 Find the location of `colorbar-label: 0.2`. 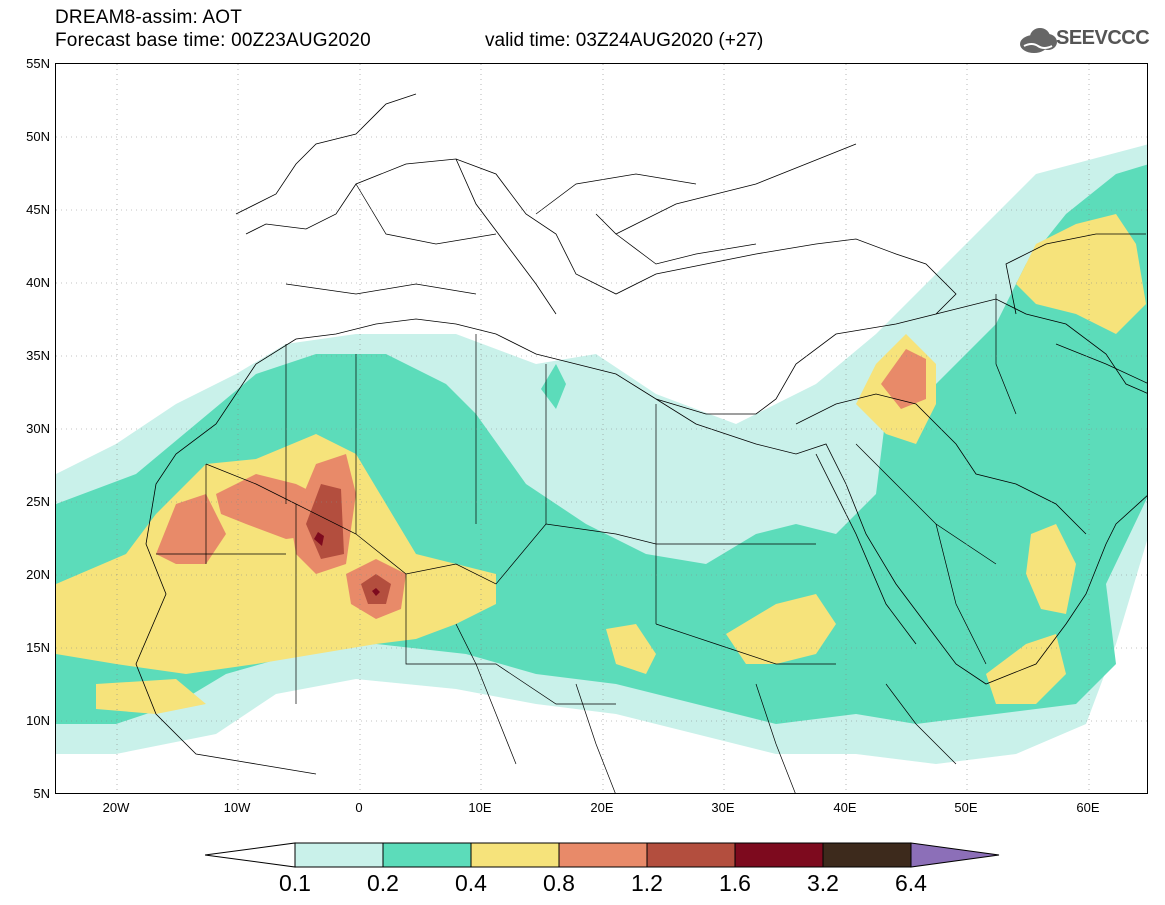

colorbar-label: 0.2 is located at coordinates (383, 883).